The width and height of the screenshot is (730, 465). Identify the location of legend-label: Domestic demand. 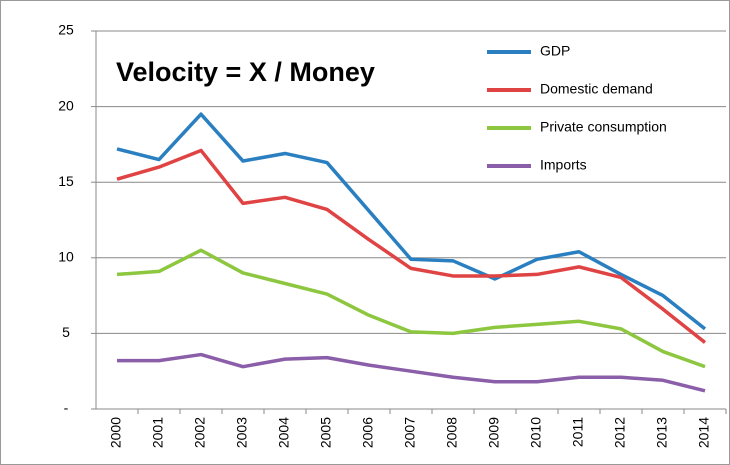
(596, 89).